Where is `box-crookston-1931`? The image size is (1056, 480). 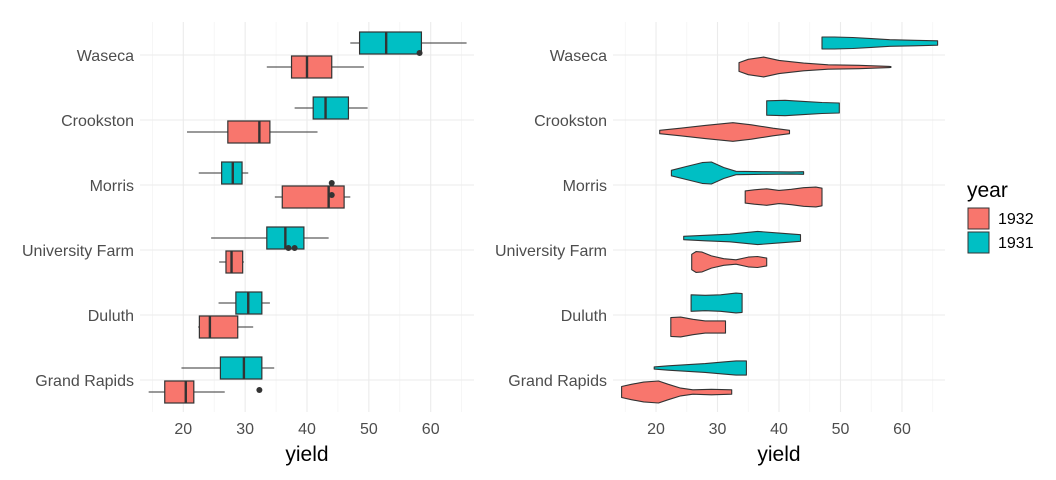 box-crookston-1931 is located at coordinates (331, 108).